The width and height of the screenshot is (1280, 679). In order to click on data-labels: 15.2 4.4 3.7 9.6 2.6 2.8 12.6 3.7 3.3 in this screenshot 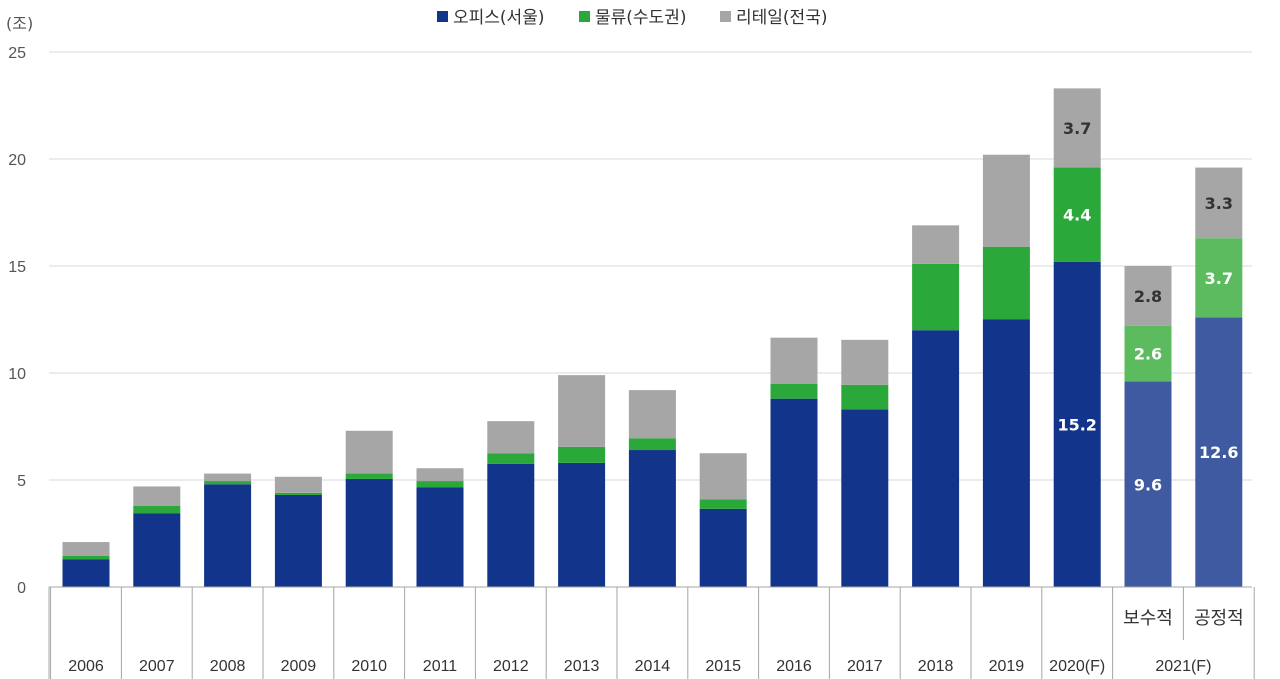, I will do `click(1147, 306)`.